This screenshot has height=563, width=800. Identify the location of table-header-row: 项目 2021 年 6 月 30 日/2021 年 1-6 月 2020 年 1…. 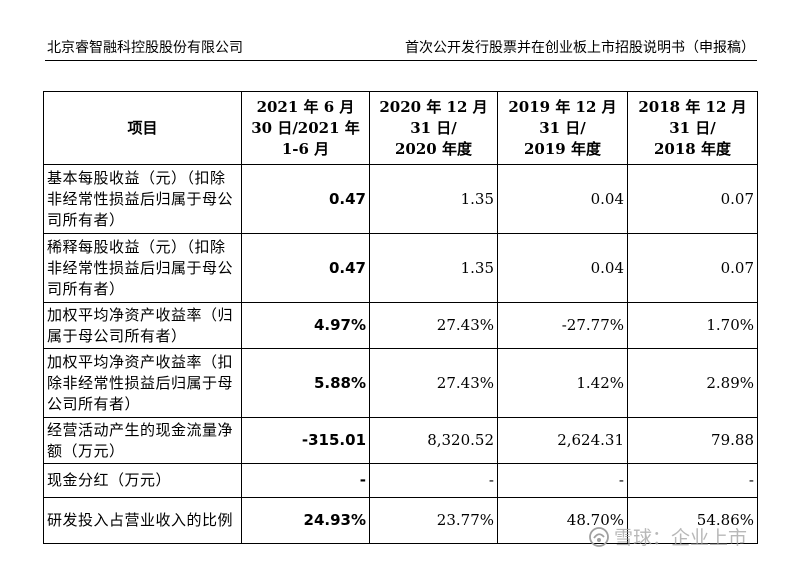
(400, 128).